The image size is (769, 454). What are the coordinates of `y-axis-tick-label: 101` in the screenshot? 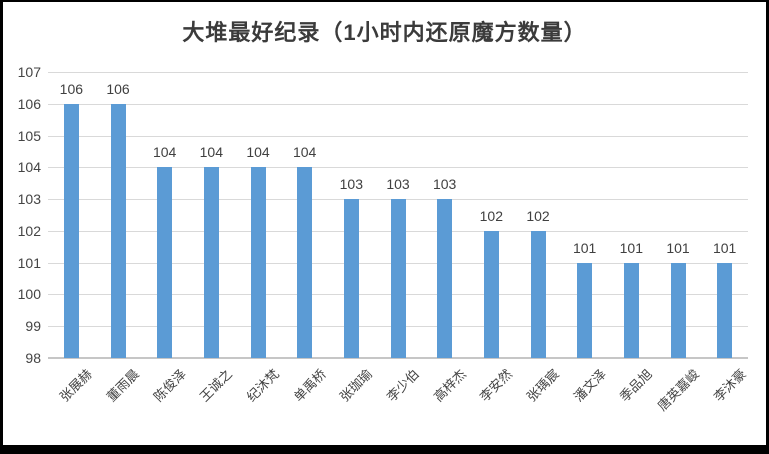 It's located at (29, 262).